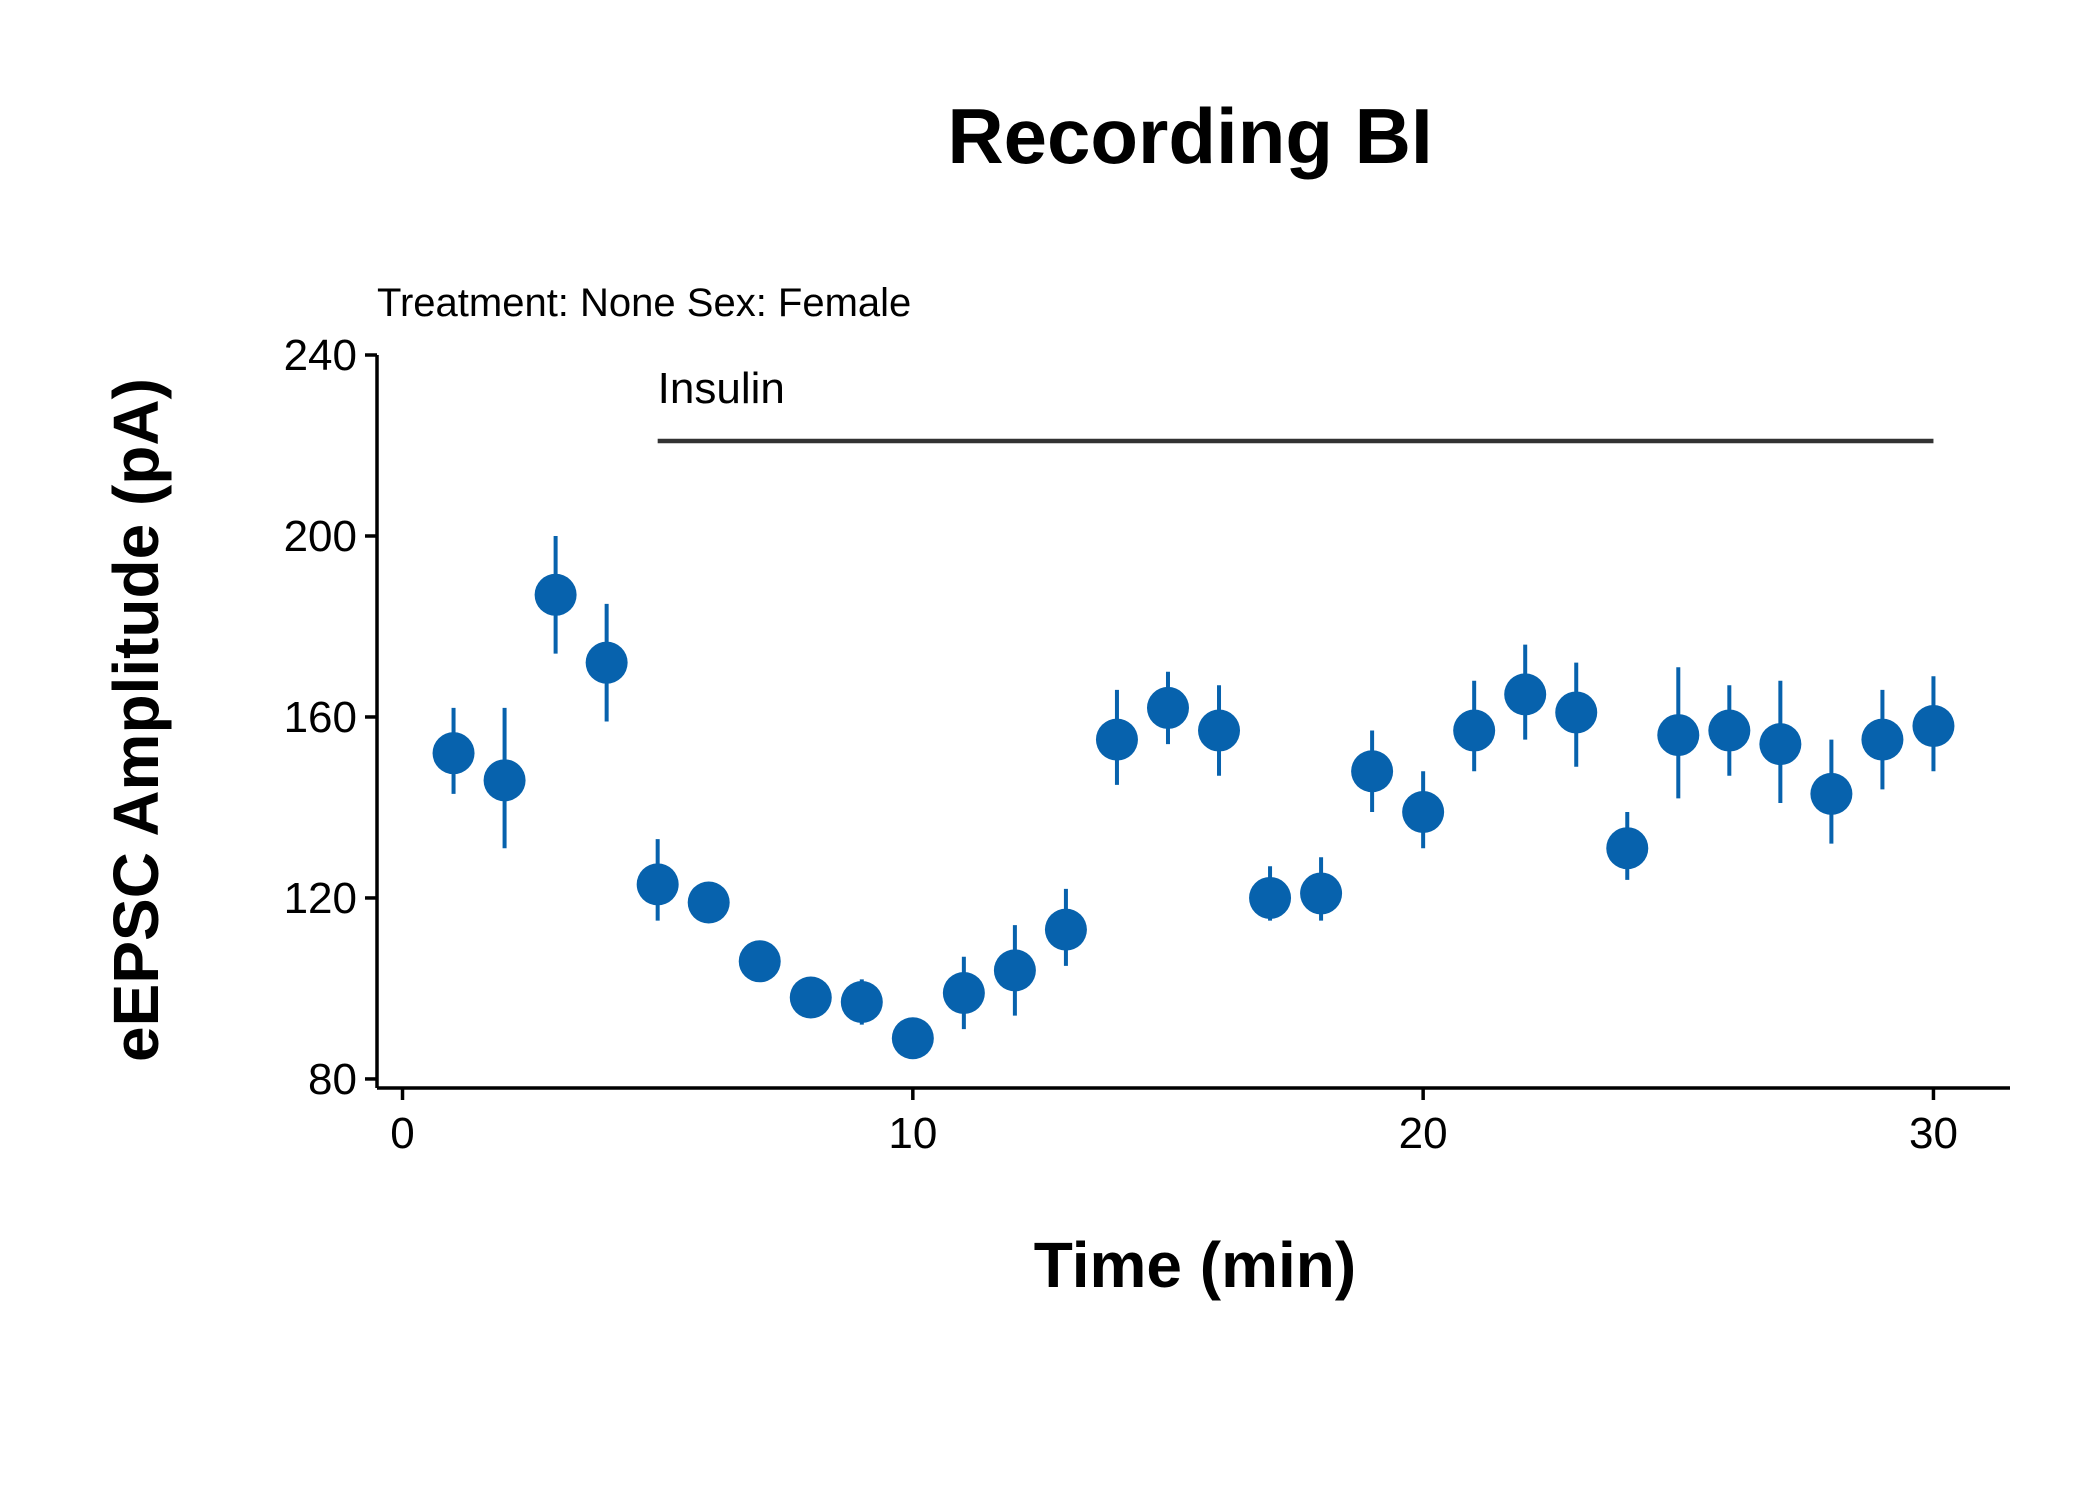 This screenshot has width=2100, height=1500. What do you see at coordinates (320, 898) in the screenshot?
I see `y-tick-label: 120` at bounding box center [320, 898].